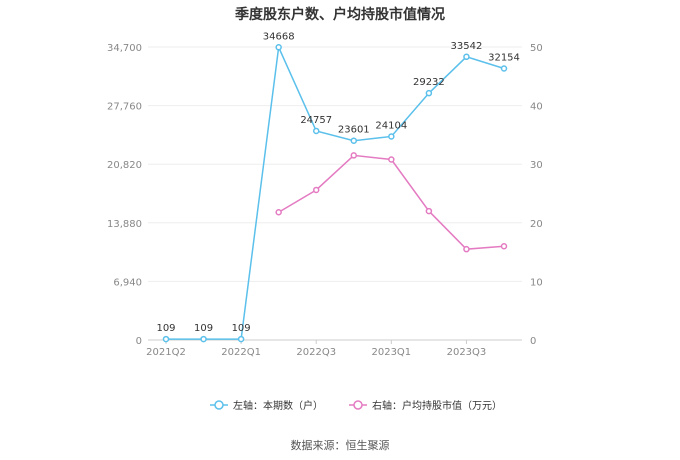 The width and height of the screenshot is (680, 460). I want to click on source-note: 数据来源：恒生聚源, so click(340, 445).